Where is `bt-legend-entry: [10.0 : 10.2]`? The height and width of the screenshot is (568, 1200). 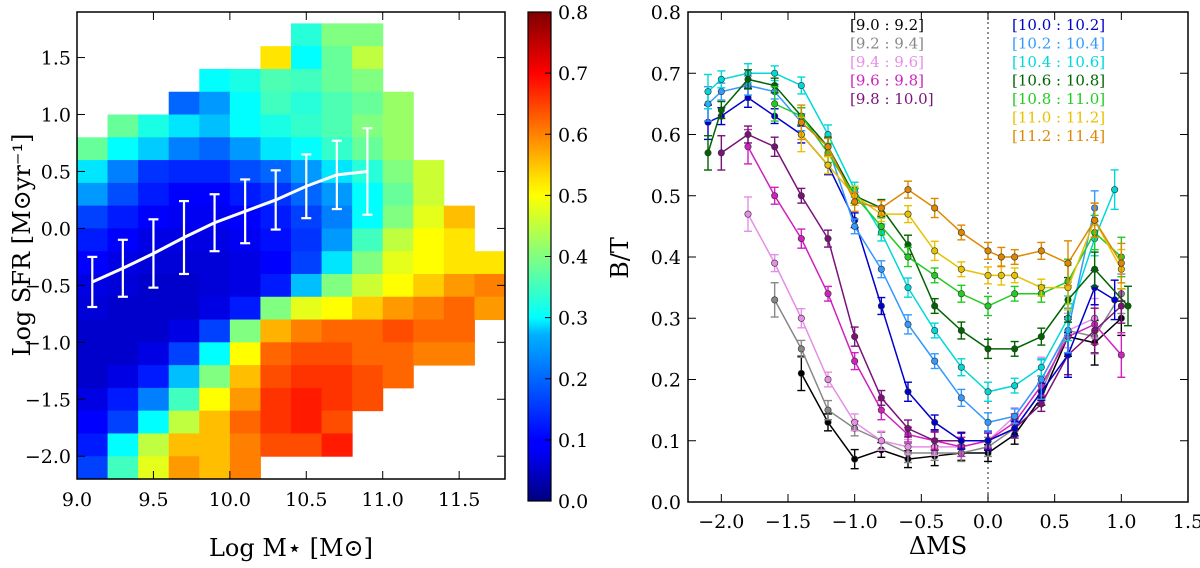
bt-legend-entry: [10.0 : 10.2] is located at coordinates (1058, 25).